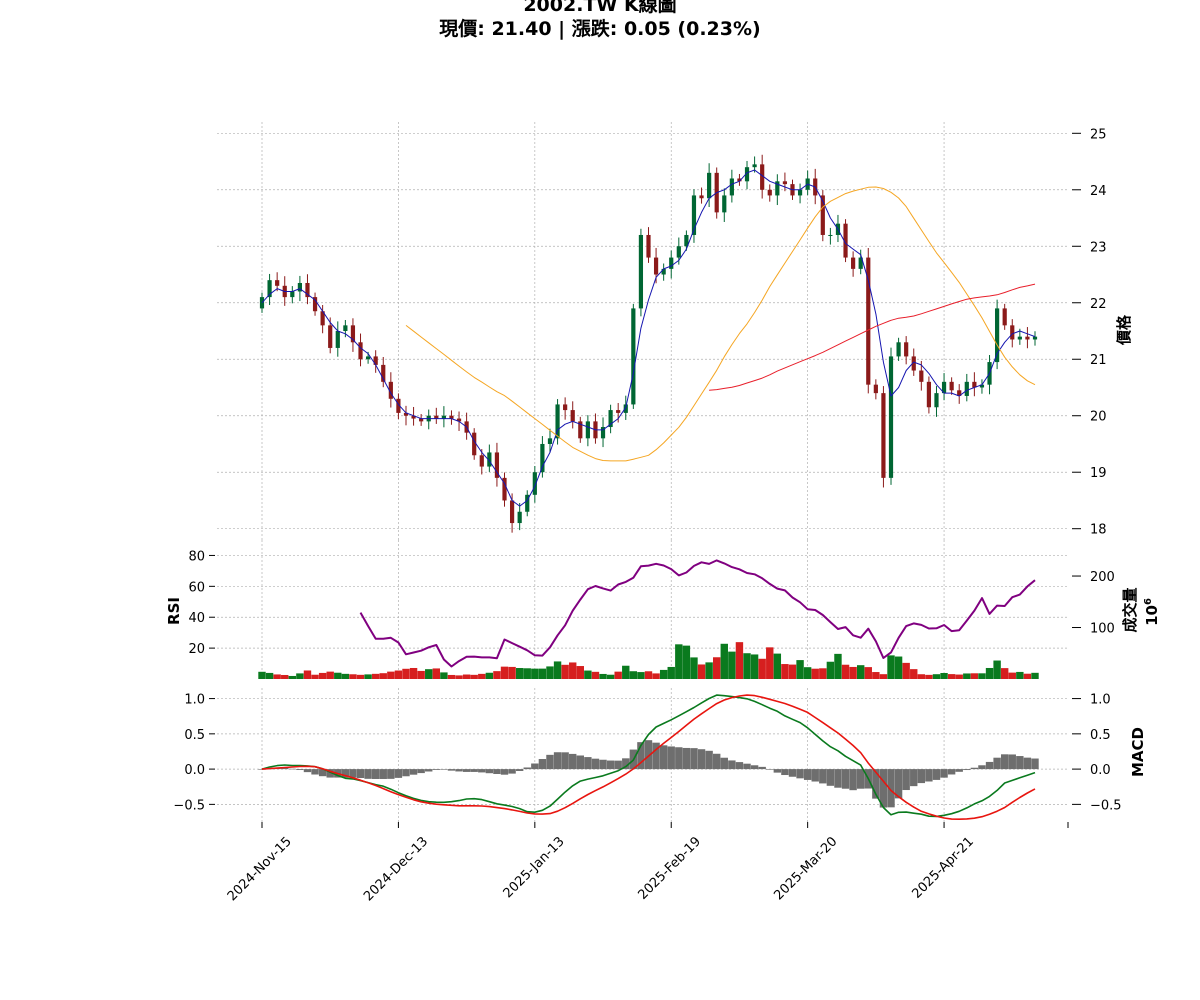 This screenshot has height=1000, width=1200. What do you see at coordinates (1098, 191) in the screenshot?
I see `price-tick-label: 24` at bounding box center [1098, 191].